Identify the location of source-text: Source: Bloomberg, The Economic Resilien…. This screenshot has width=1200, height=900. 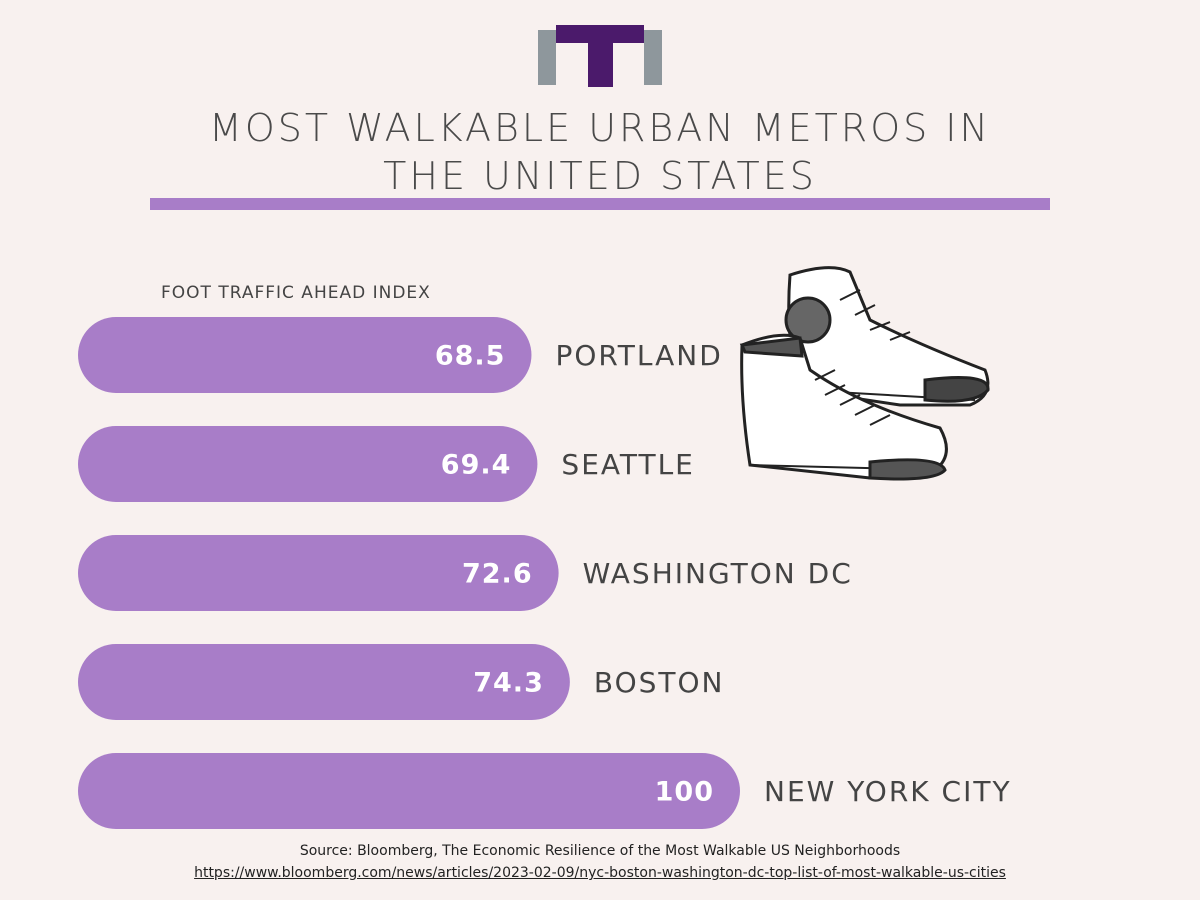
(600, 851).